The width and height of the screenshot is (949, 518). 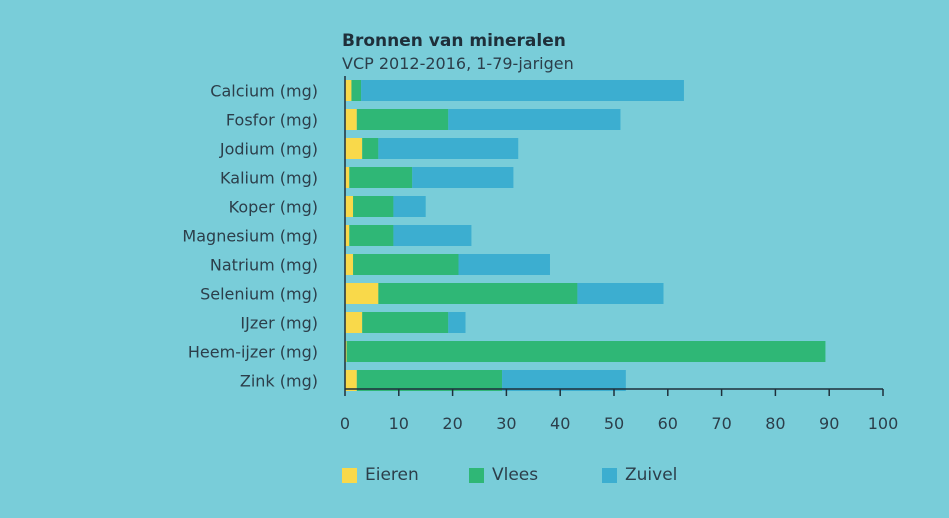 I want to click on bar-vlees-kalium-mg, so click(x=381, y=177).